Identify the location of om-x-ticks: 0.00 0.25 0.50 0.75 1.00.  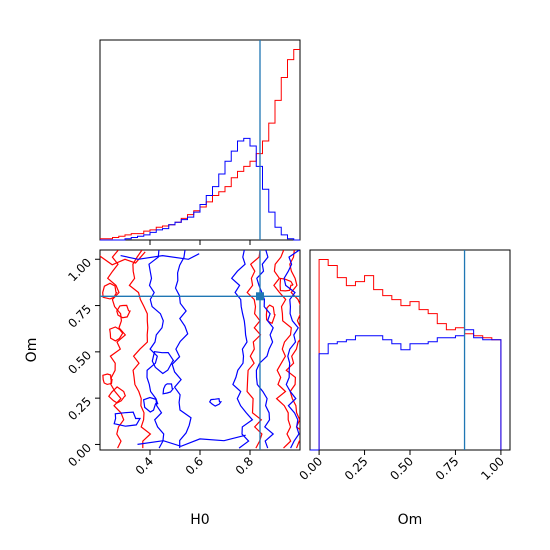
(401, 466).